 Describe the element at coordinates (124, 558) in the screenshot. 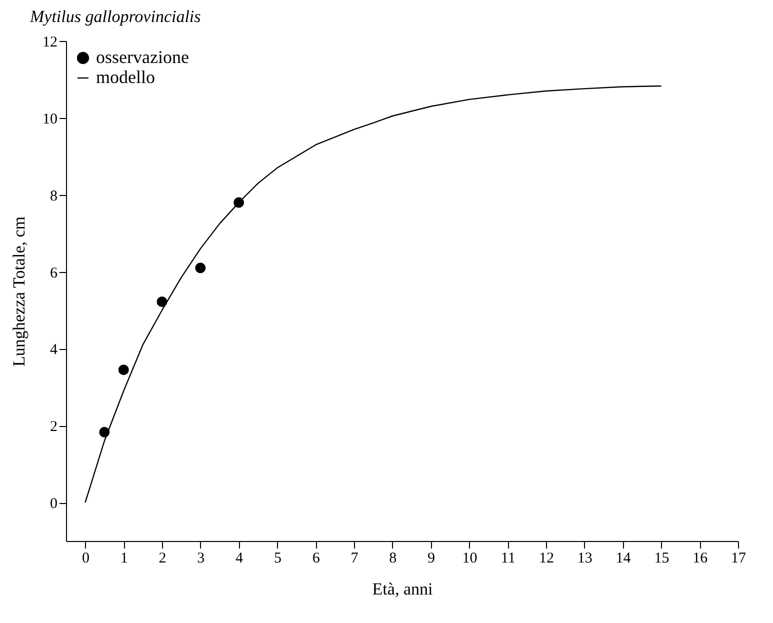

I see `x-tick-label: 1` at that location.